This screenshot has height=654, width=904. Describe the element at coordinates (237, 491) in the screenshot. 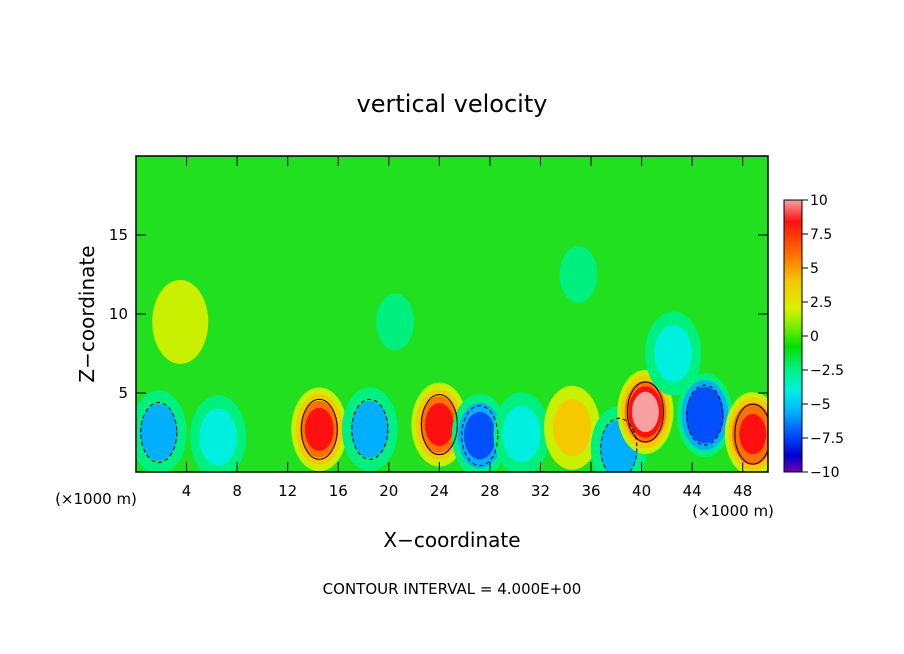

I see `x-tick-label: 8` at that location.